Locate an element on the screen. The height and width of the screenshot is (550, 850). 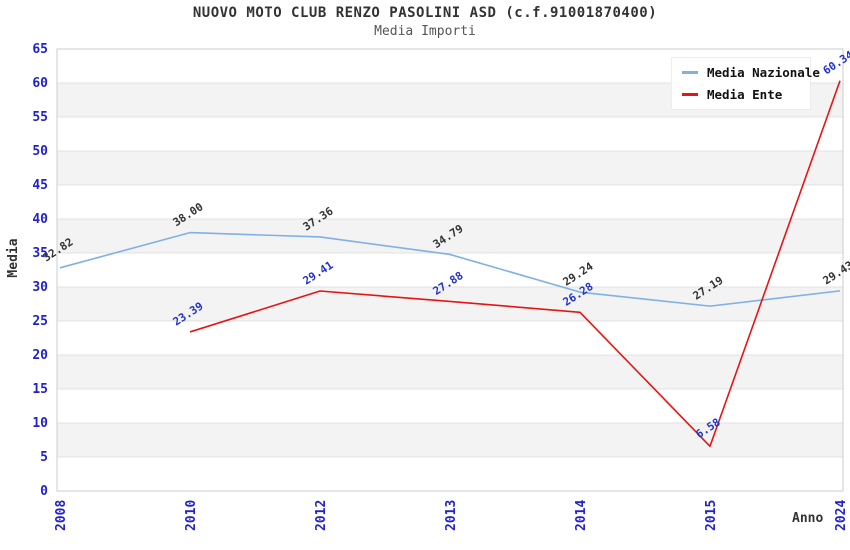
legend-label-media-ente: Media Ente is located at coordinates (745, 94).